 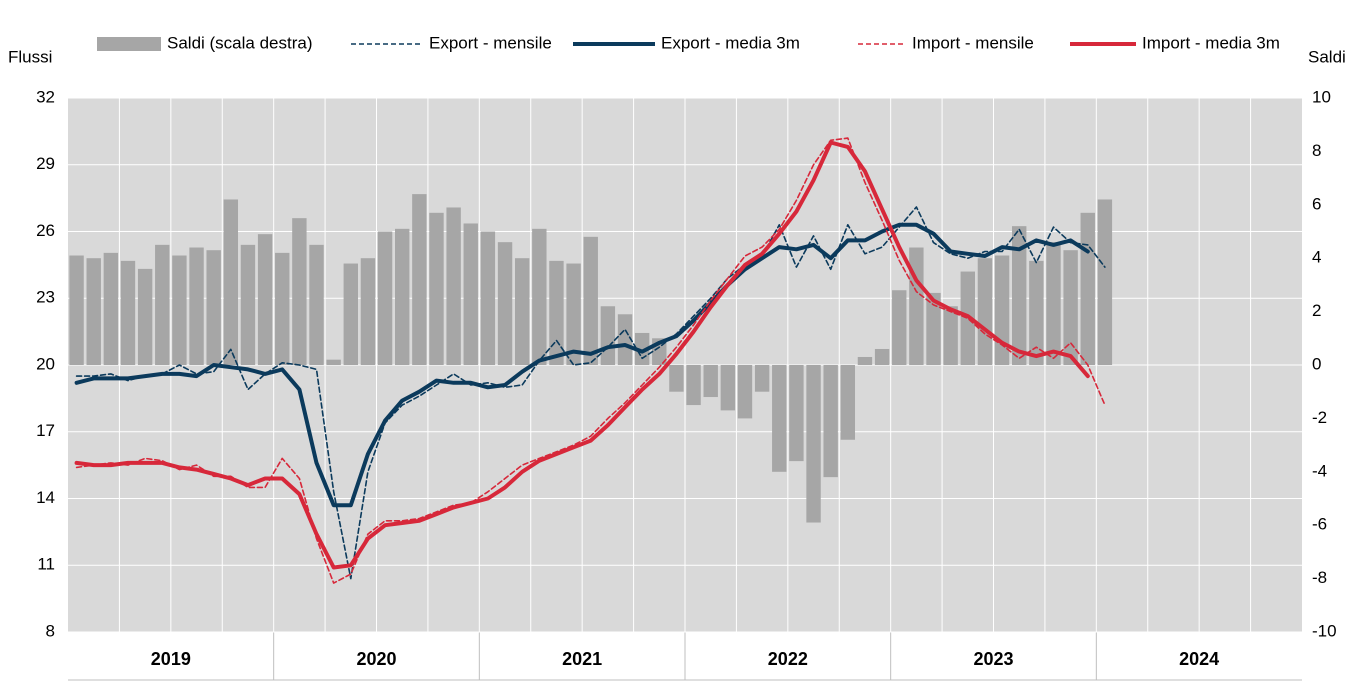 I want to click on y-tick-label: 26, so click(x=45, y=230).